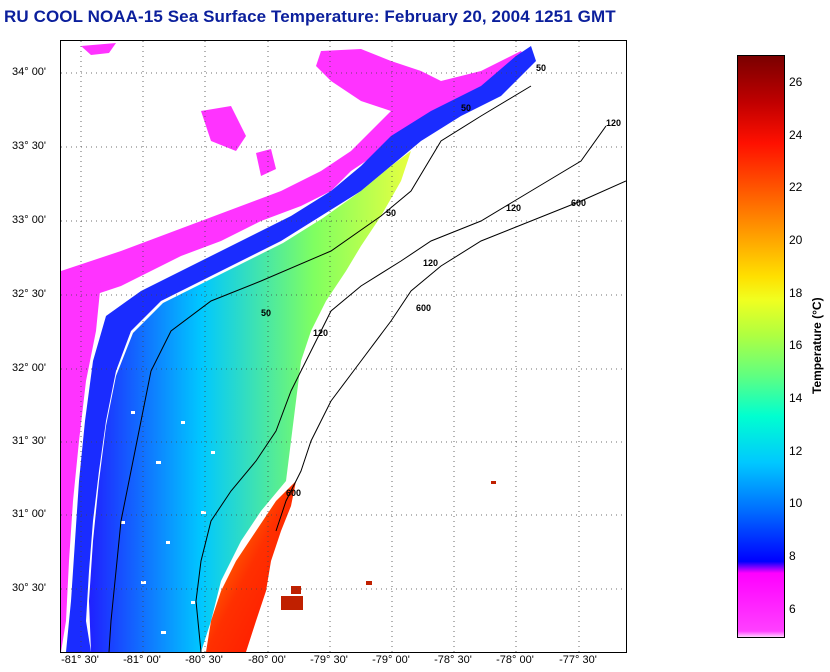  I want to click on lon-label-79-00: -79° 00', so click(391, 660).